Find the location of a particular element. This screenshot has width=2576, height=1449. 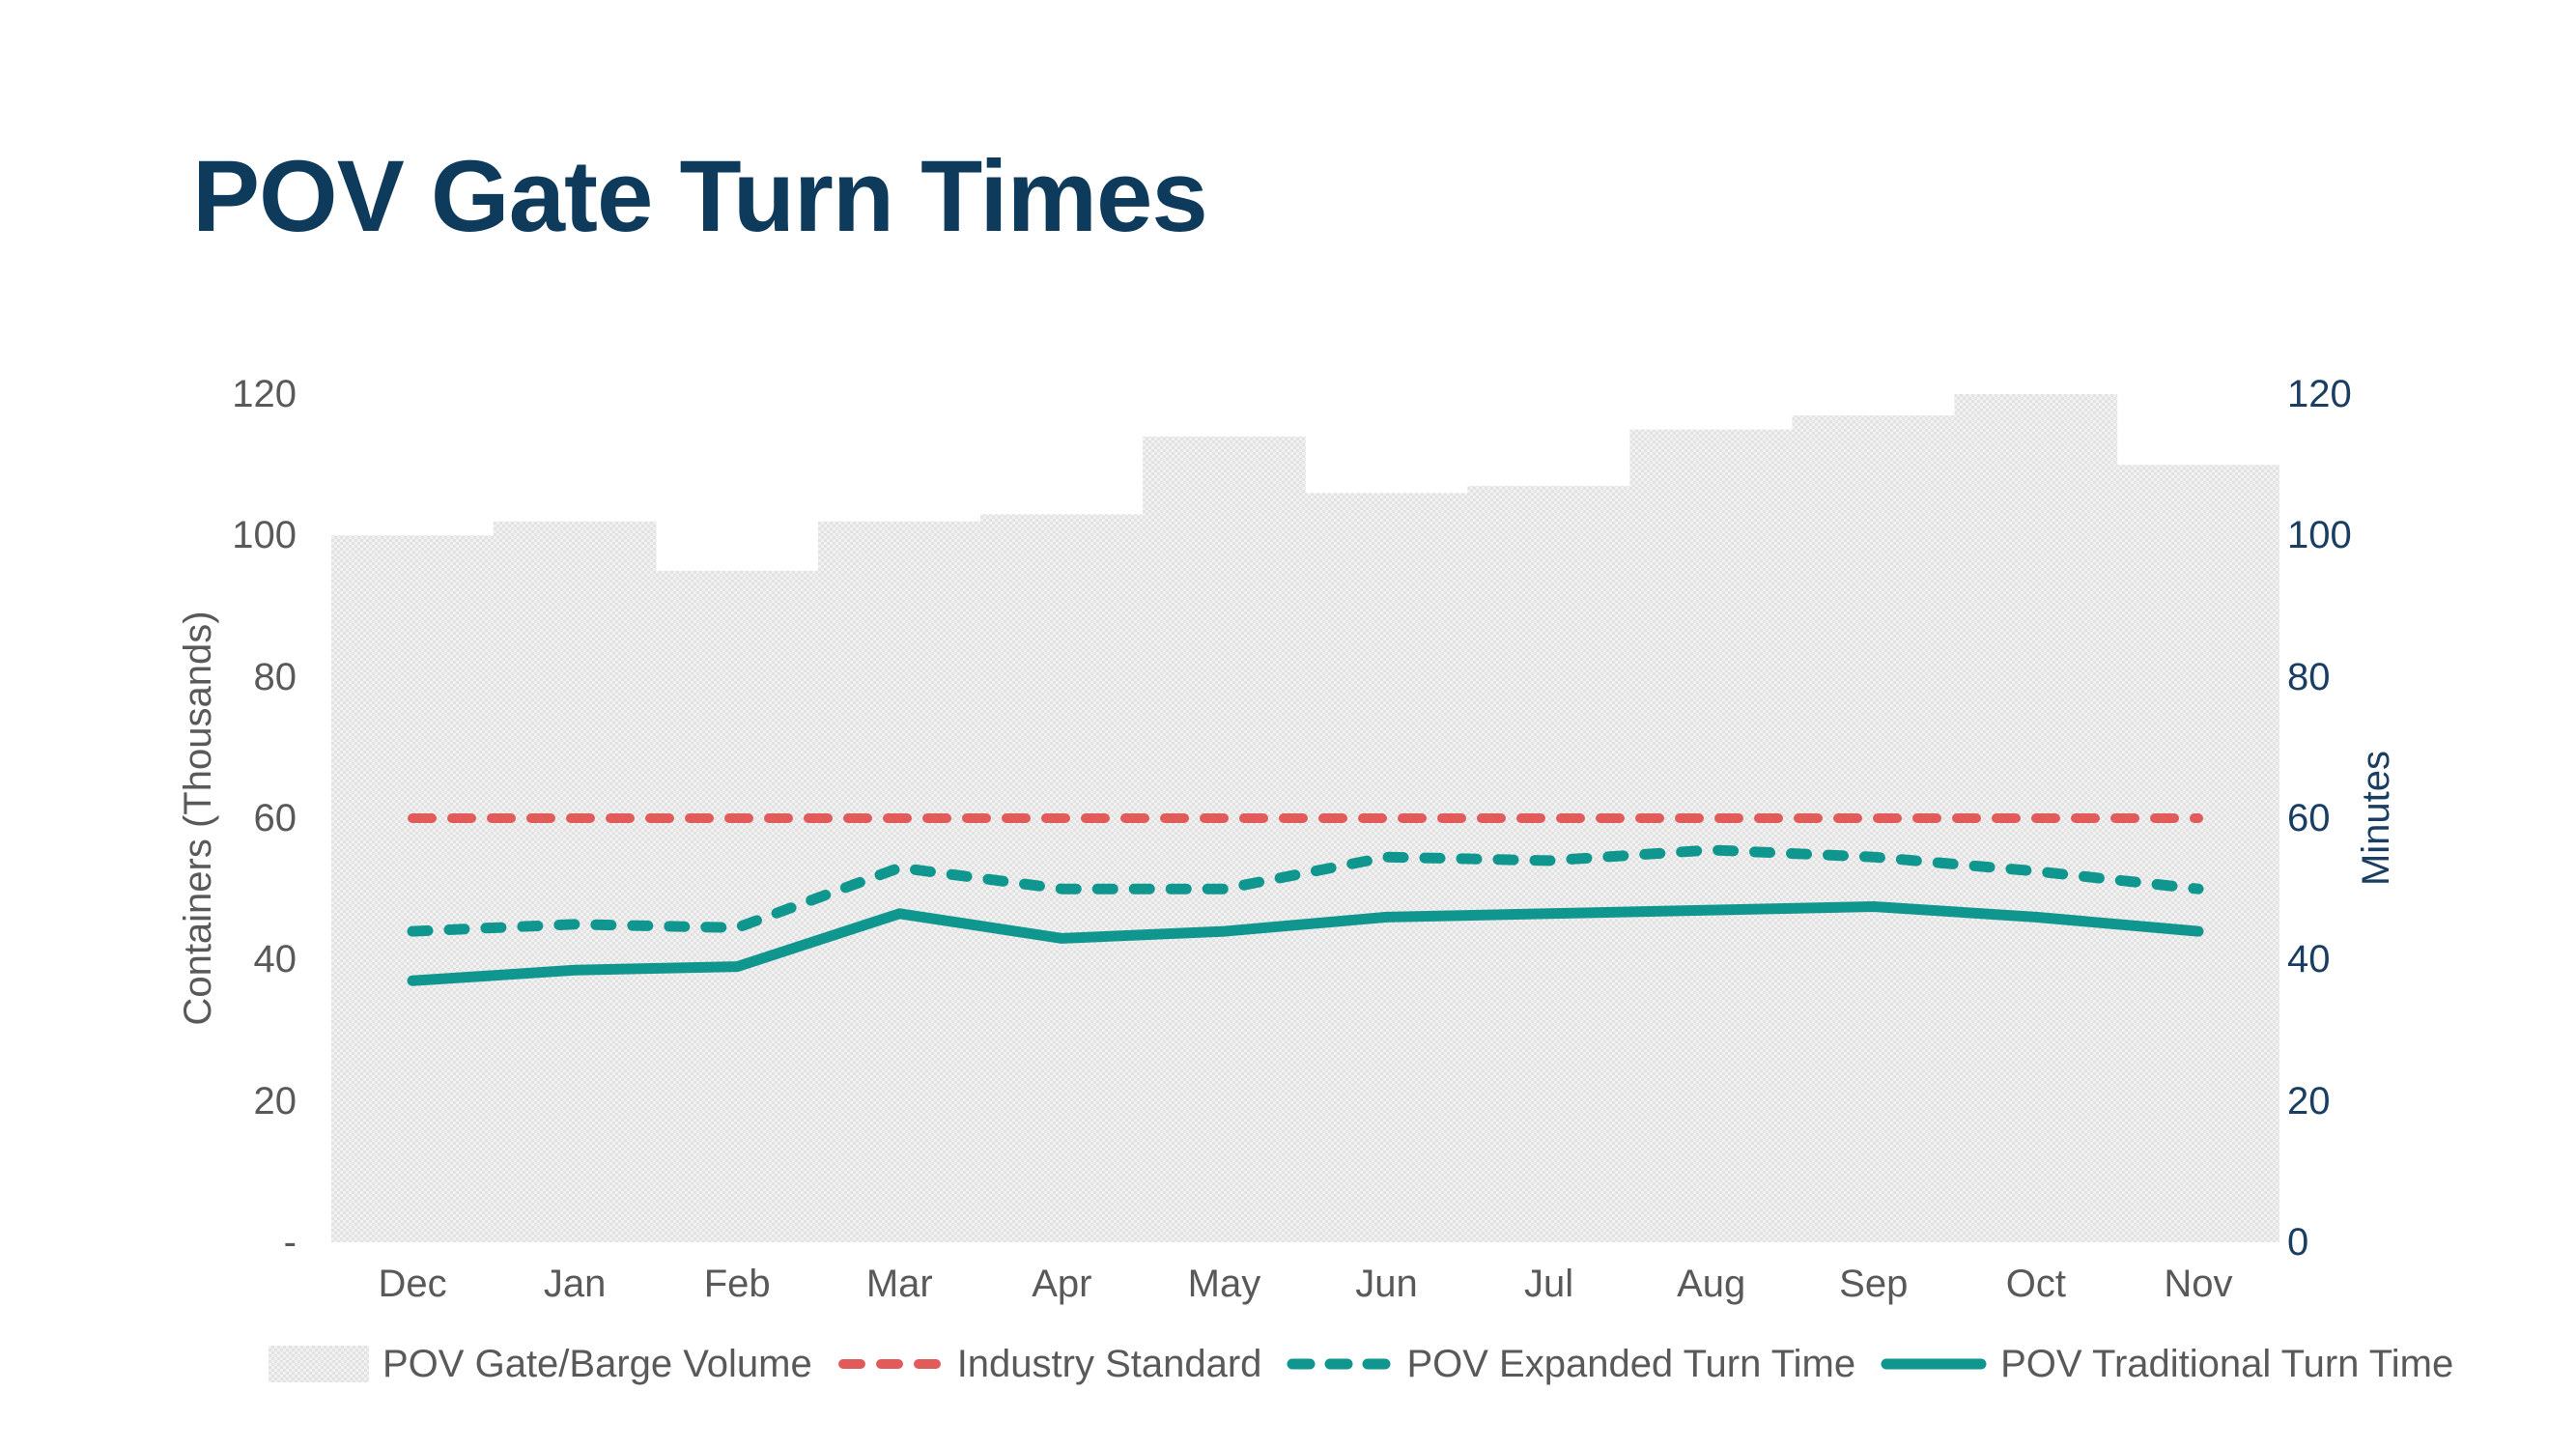

right-axis-tick-80: 80 is located at coordinates (2309, 676).